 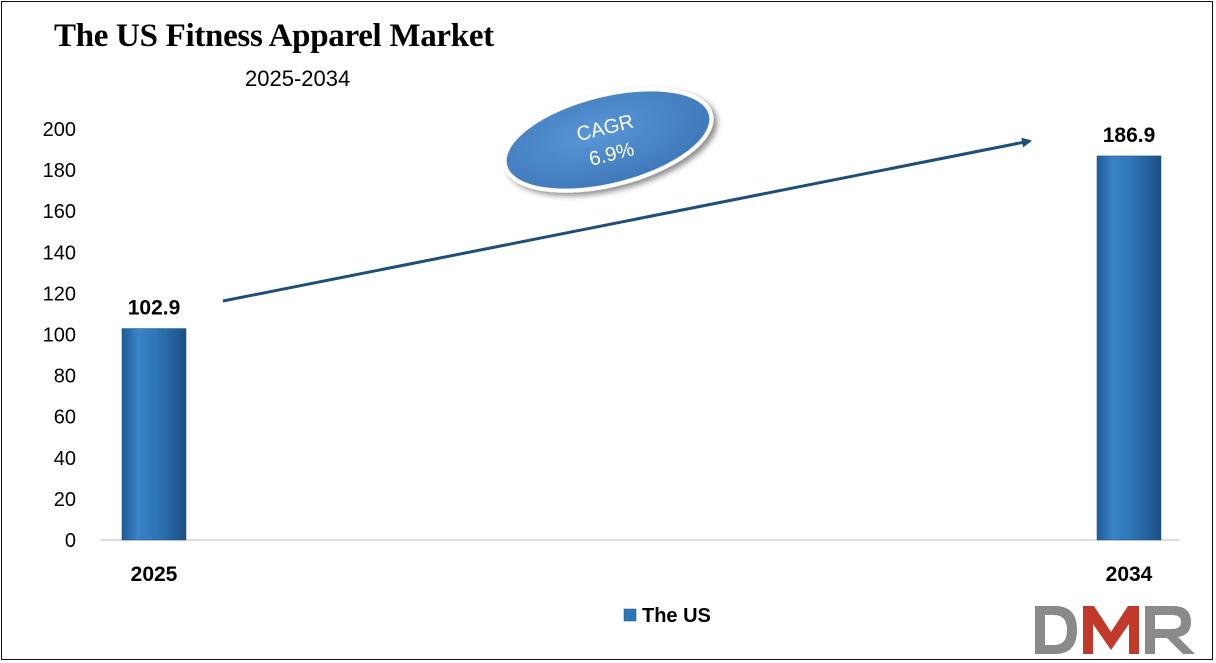 What do you see at coordinates (65, 500) in the screenshot?
I see `y-tick-label: 20` at bounding box center [65, 500].